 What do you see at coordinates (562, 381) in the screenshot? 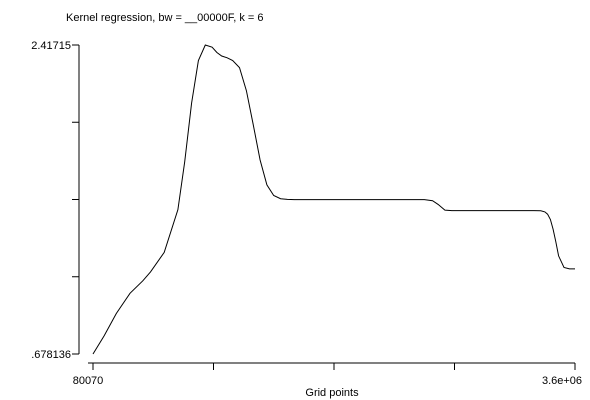
I see `x-tick-label-max: 3.6e+06` at bounding box center [562, 381].